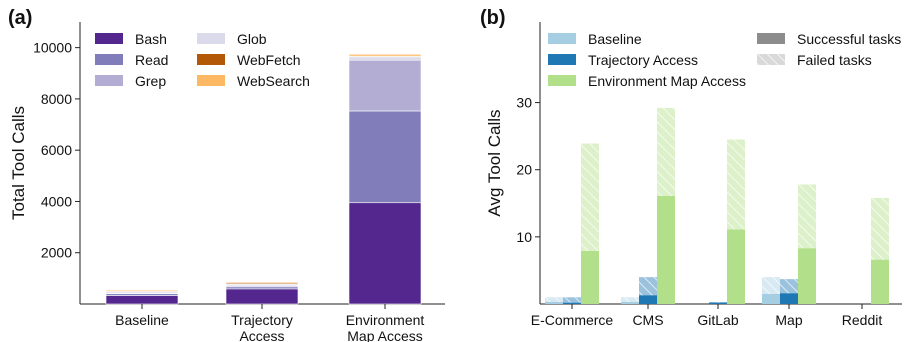  I want to click on bar-bash-trajectory-access, so click(262, 296).